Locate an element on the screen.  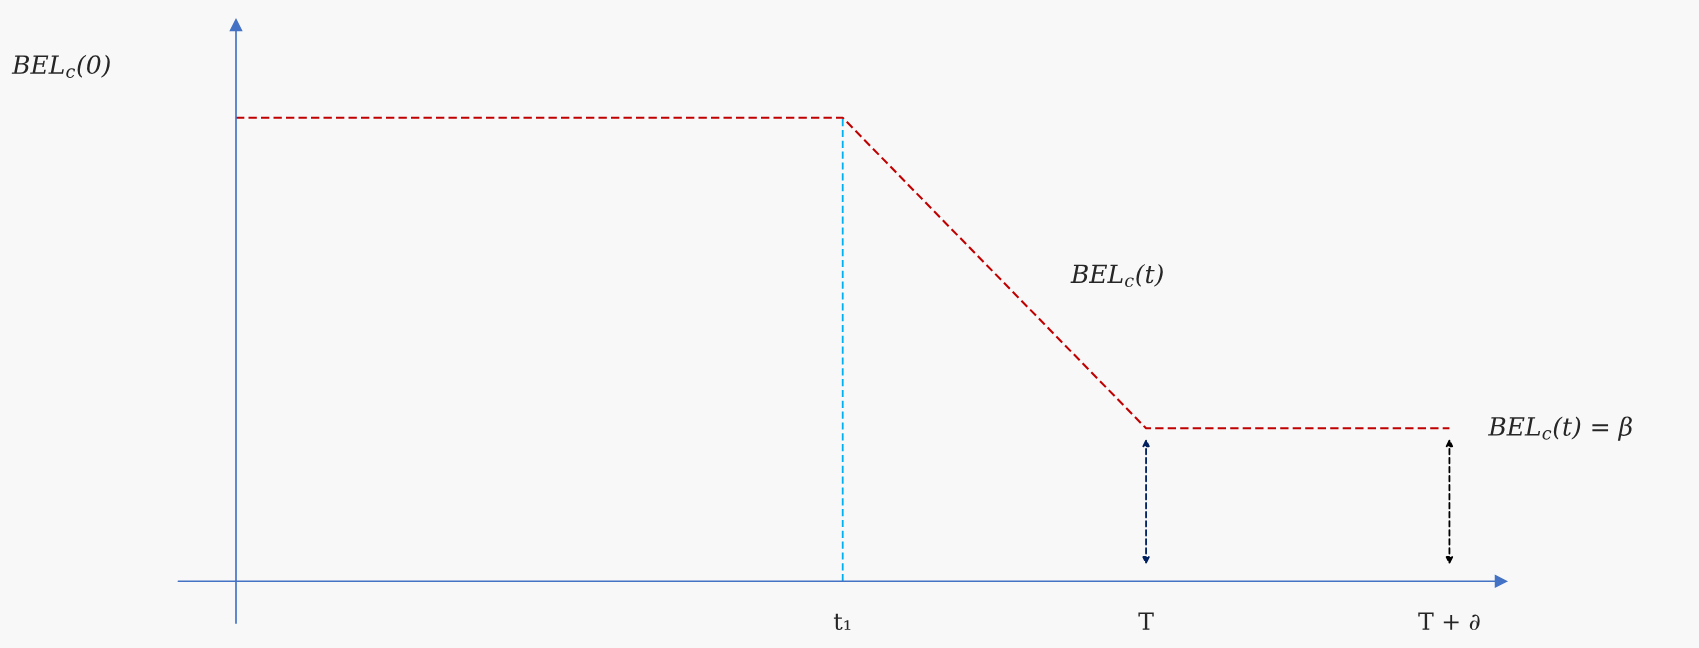
x-tick-label: t₁ is located at coordinates (842, 622).